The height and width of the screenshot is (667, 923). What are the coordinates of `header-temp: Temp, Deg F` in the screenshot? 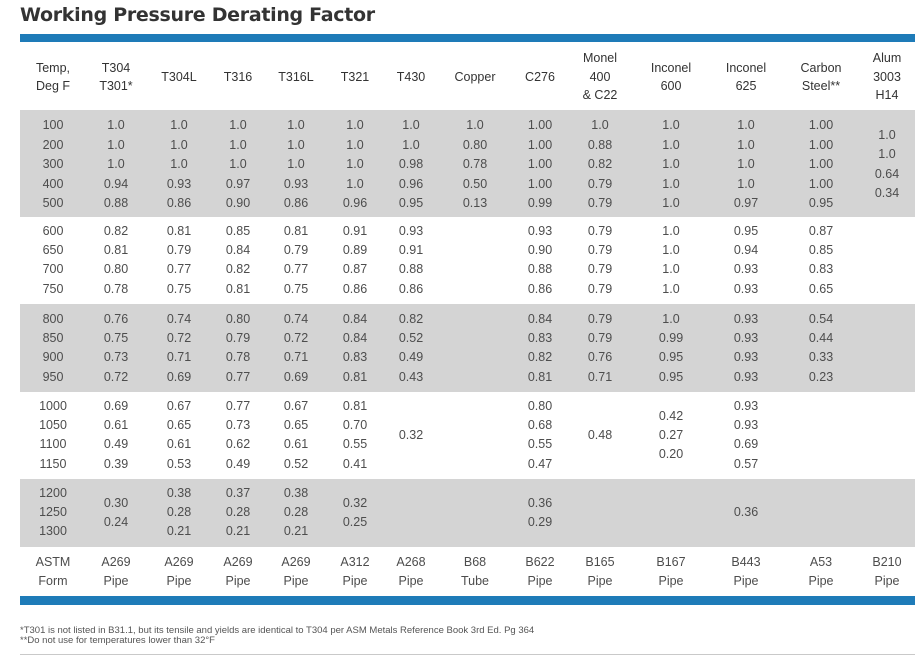 It's located at (54, 77).